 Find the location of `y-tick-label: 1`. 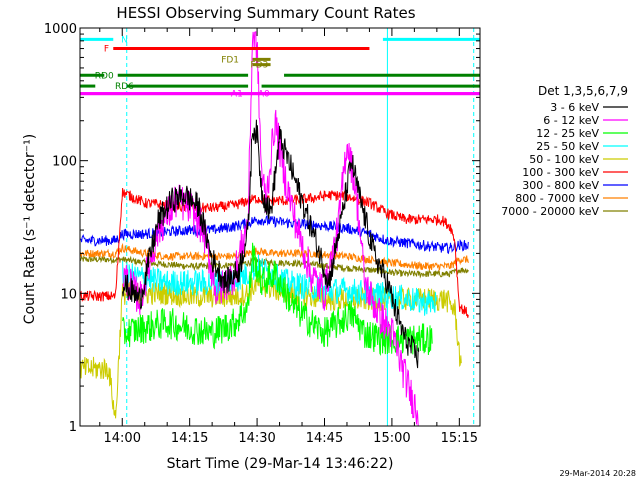

y-tick-label: 1 is located at coordinates (73, 427).